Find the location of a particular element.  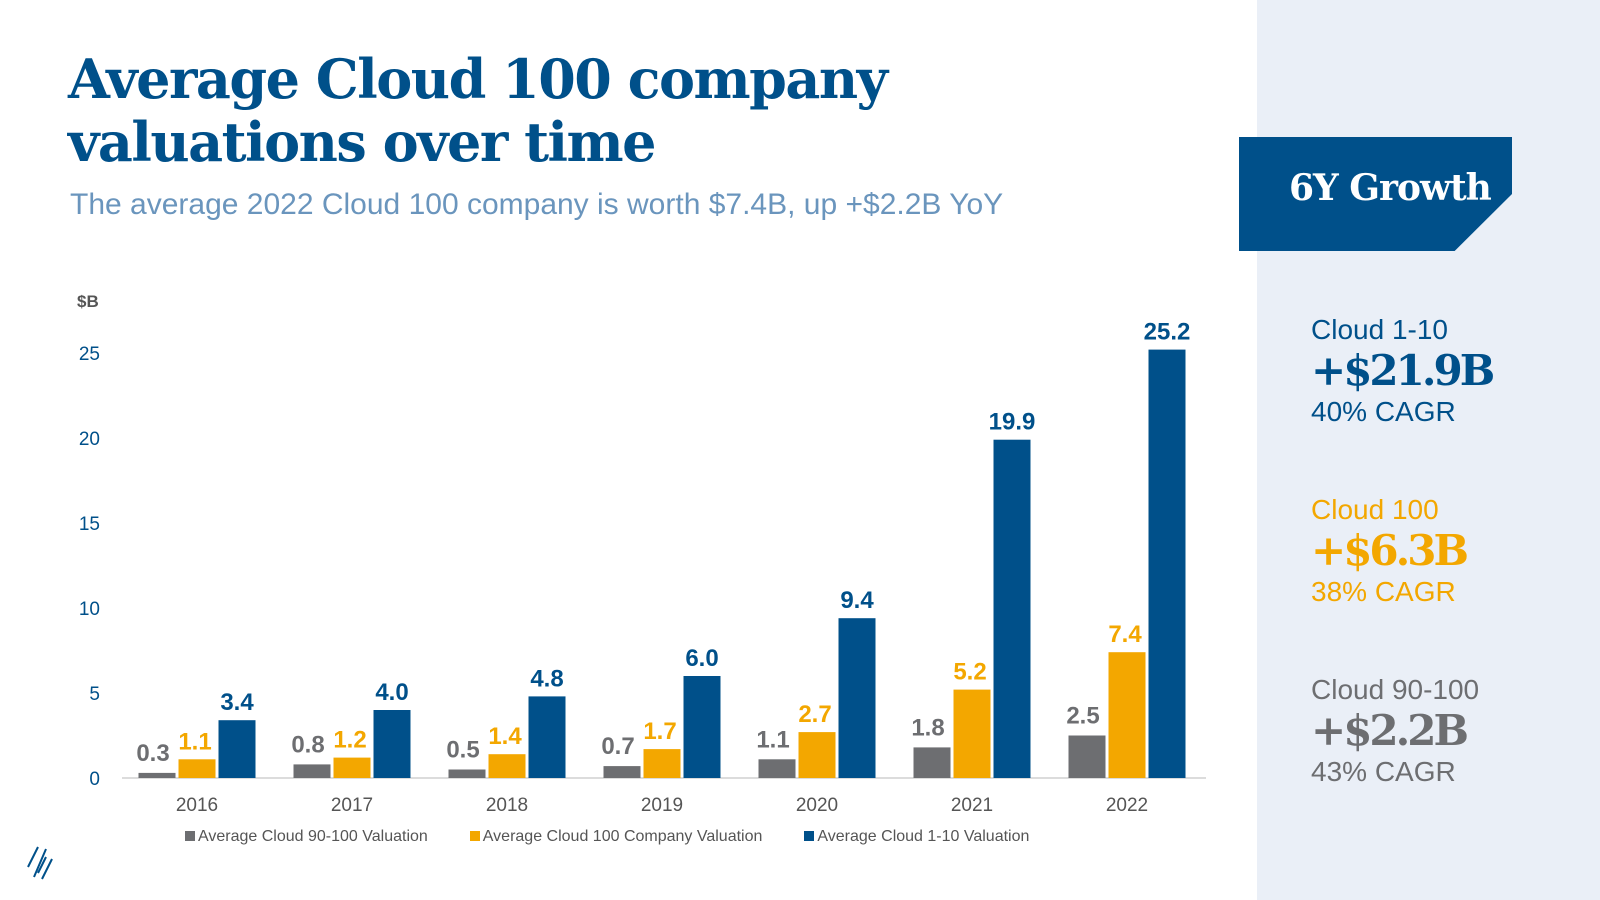

title-line-1: Average Cloud 100 company is located at coordinates (478, 79).